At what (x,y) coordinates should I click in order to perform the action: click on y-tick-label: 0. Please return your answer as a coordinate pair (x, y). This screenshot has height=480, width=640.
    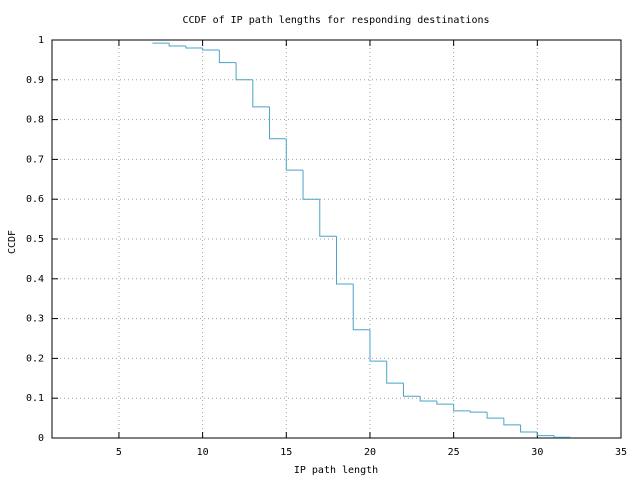
    Looking at the image, I should click on (41, 438).